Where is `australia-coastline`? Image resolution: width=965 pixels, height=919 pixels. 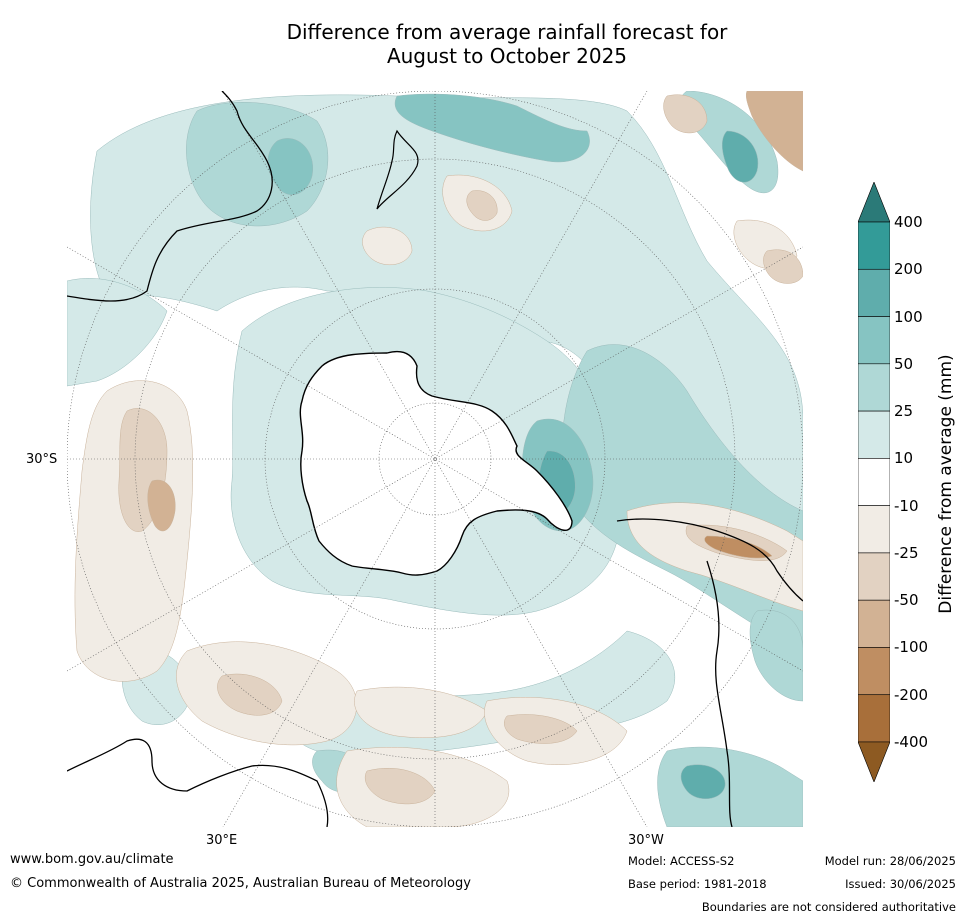
australia-coastline is located at coordinates (170, 196).